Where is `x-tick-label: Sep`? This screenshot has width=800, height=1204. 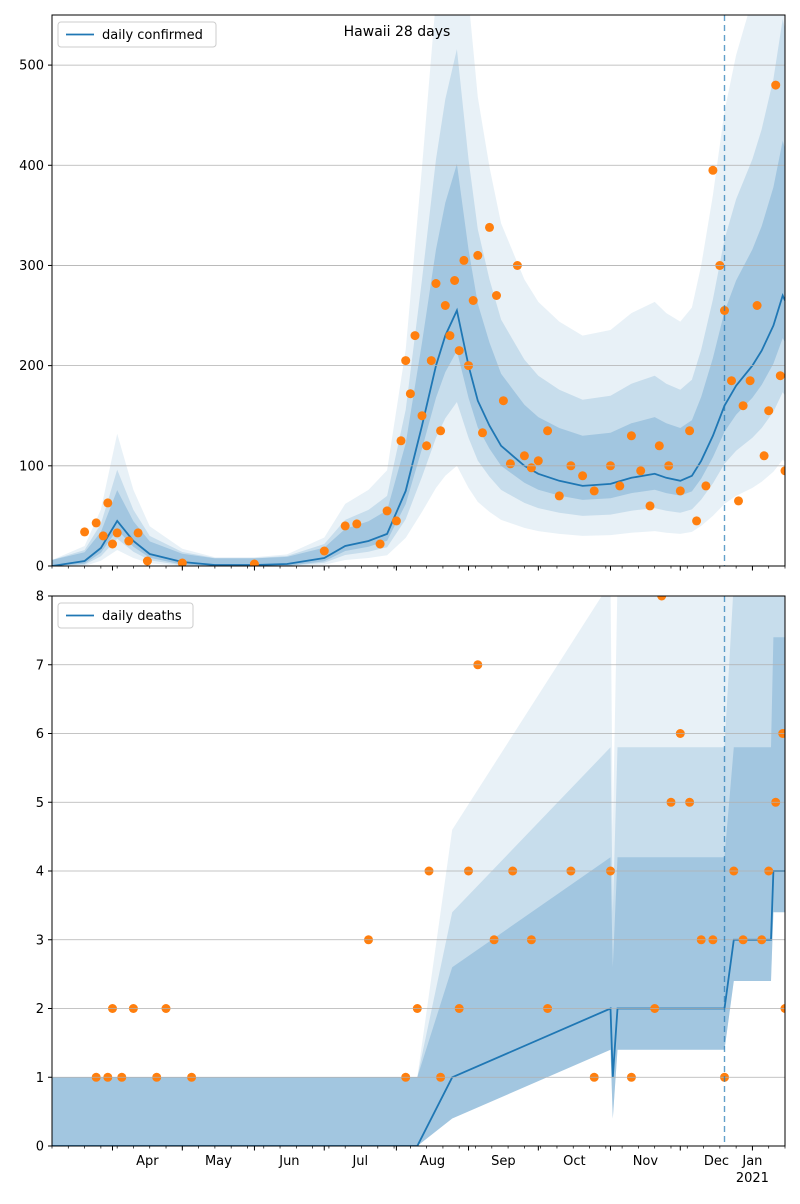
x-tick-label: Sep is located at coordinates (503, 1161).